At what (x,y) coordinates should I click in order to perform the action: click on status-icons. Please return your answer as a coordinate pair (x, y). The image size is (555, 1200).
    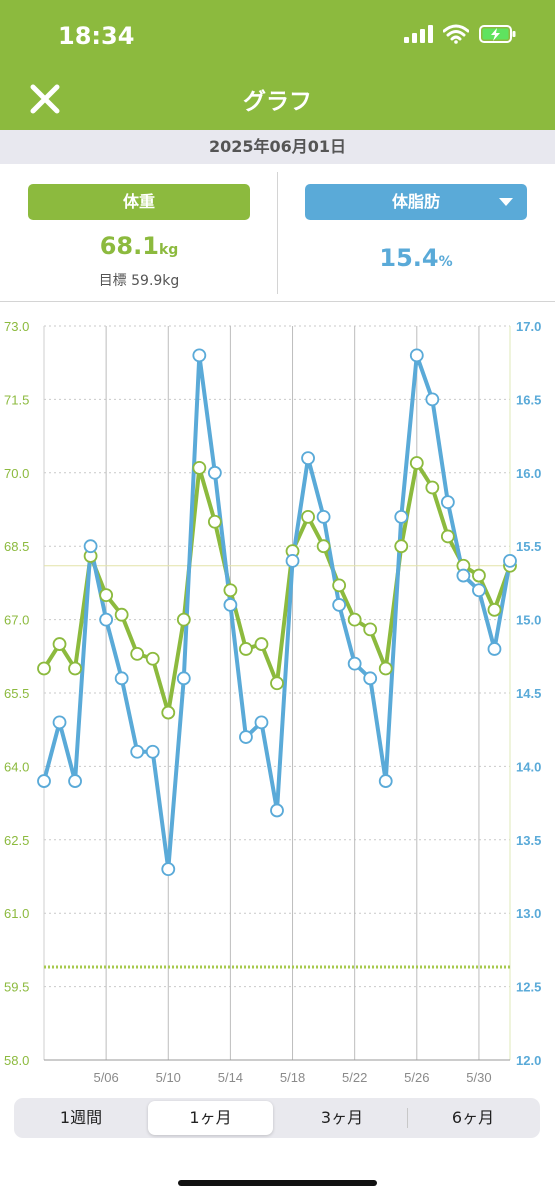
    Looking at the image, I should click on (460, 34).